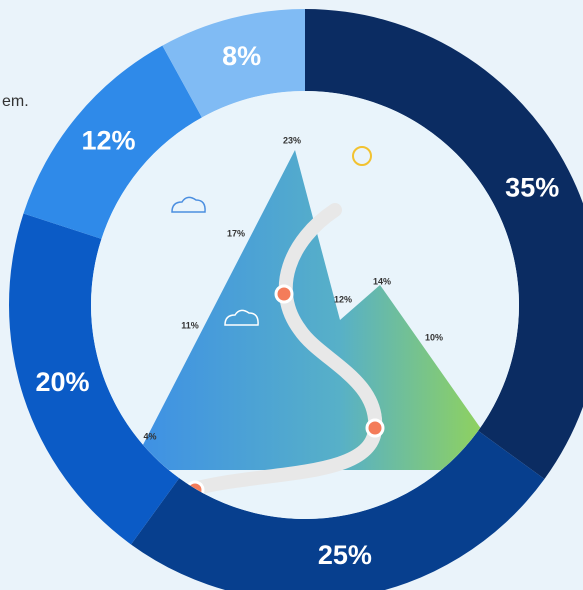 The width and height of the screenshot is (583, 590). I want to click on segment-label: 8%, so click(241, 56).